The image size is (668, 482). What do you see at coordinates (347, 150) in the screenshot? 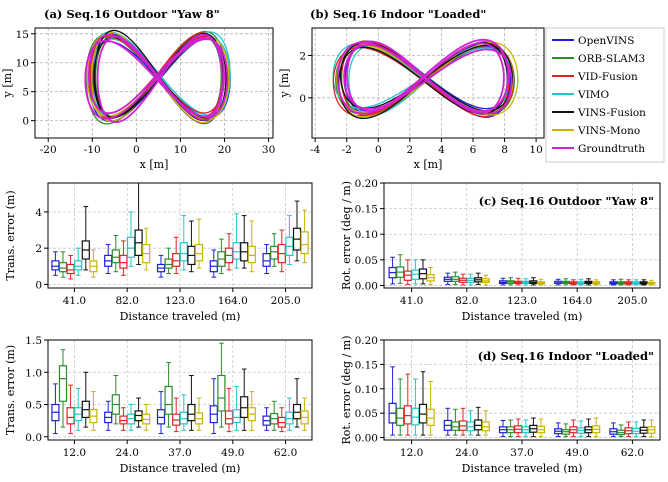
I see `x-tick-label: -2` at bounding box center [347, 150].